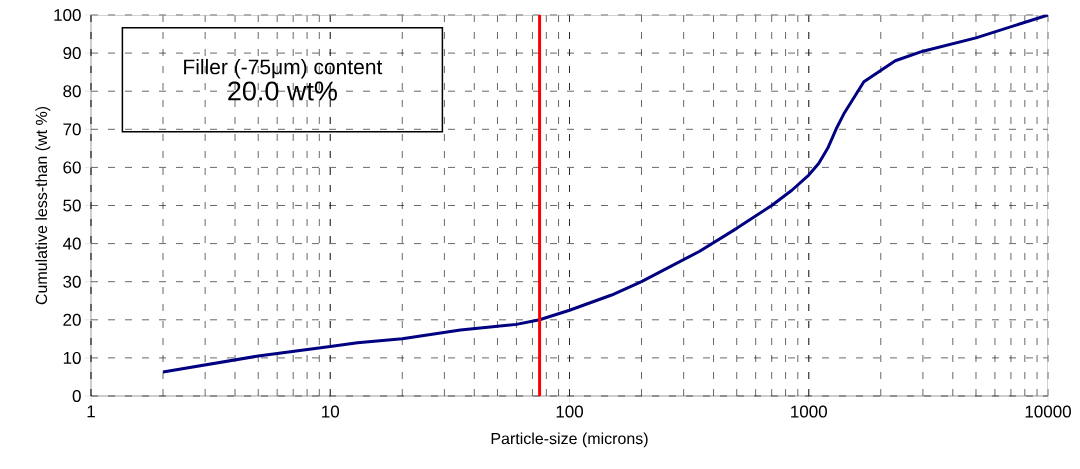 This screenshot has width=1080, height=469. What do you see at coordinates (331, 411) in the screenshot?
I see `x-tick-label: 10` at bounding box center [331, 411].